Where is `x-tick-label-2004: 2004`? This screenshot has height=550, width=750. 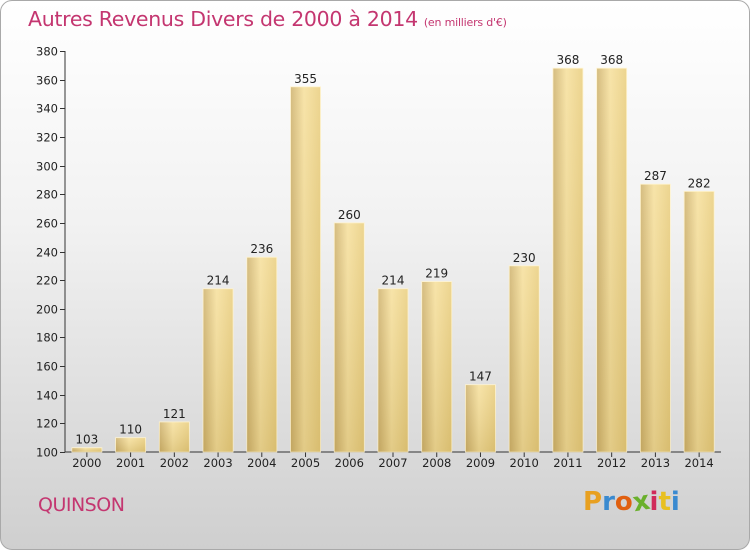
x-tick-label-2004: 2004 is located at coordinates (261, 463).